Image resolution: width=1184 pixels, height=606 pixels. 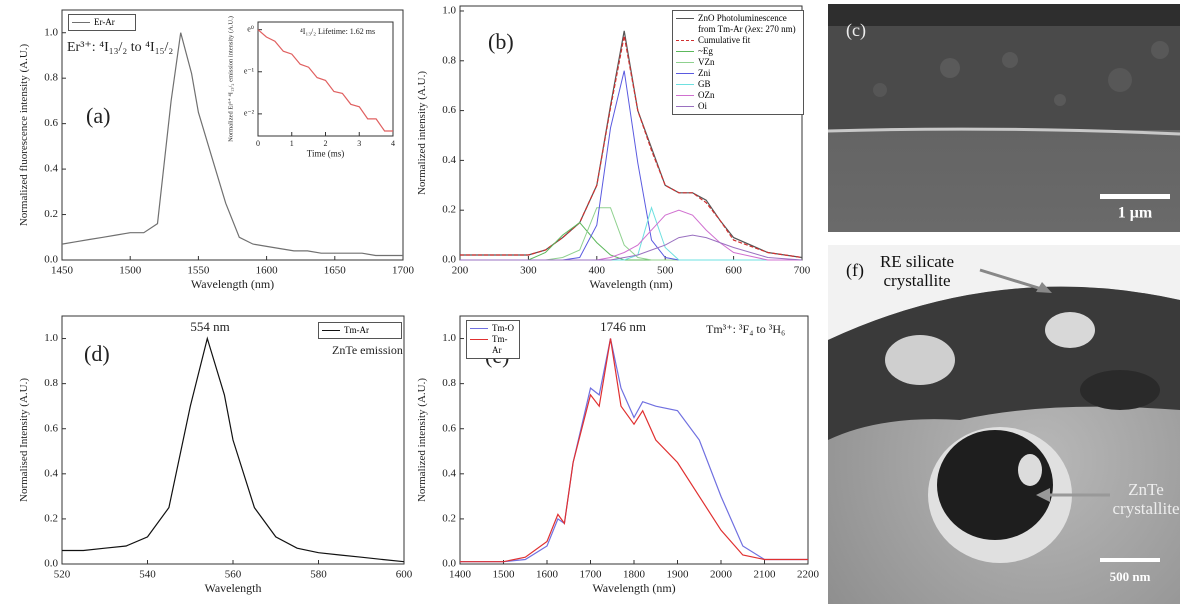 What do you see at coordinates (745, 329) in the screenshot?
I see `annotation: Tm³⁺: ³F₄ to ³H₆` at bounding box center [745, 329].